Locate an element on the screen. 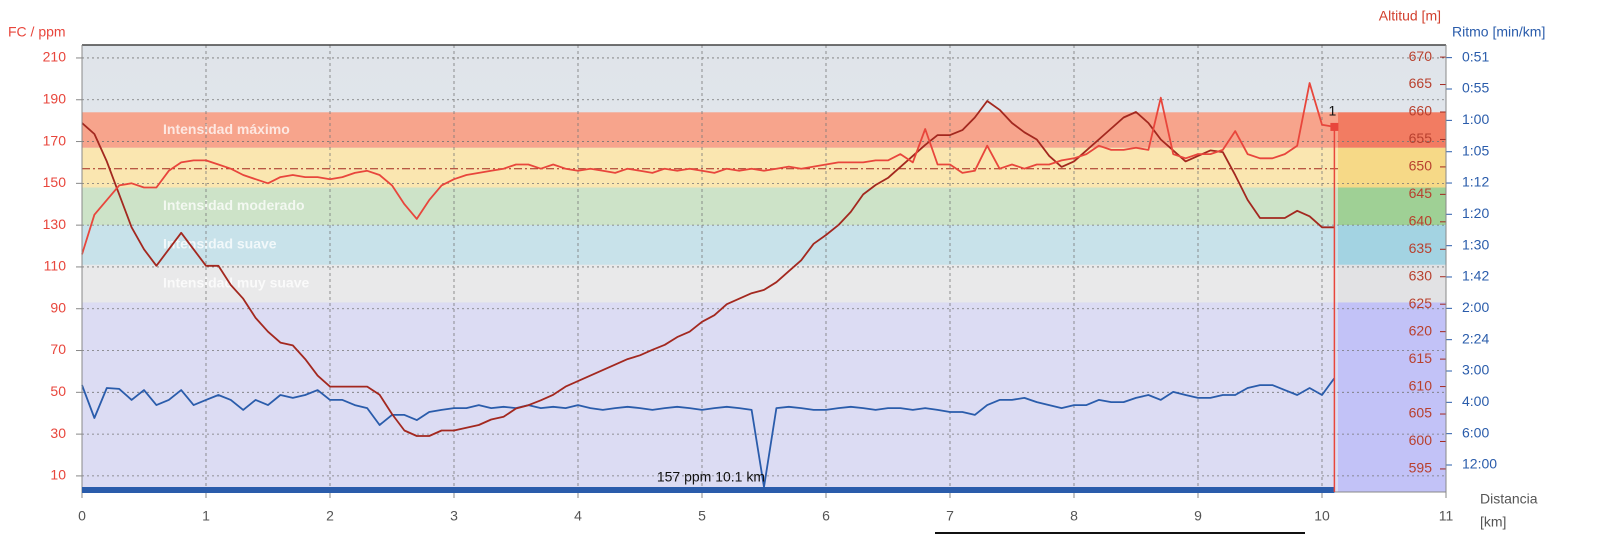 This screenshot has height=546, width=1602. cursor-label: 157 ppm 10.1 km is located at coordinates (711, 477).